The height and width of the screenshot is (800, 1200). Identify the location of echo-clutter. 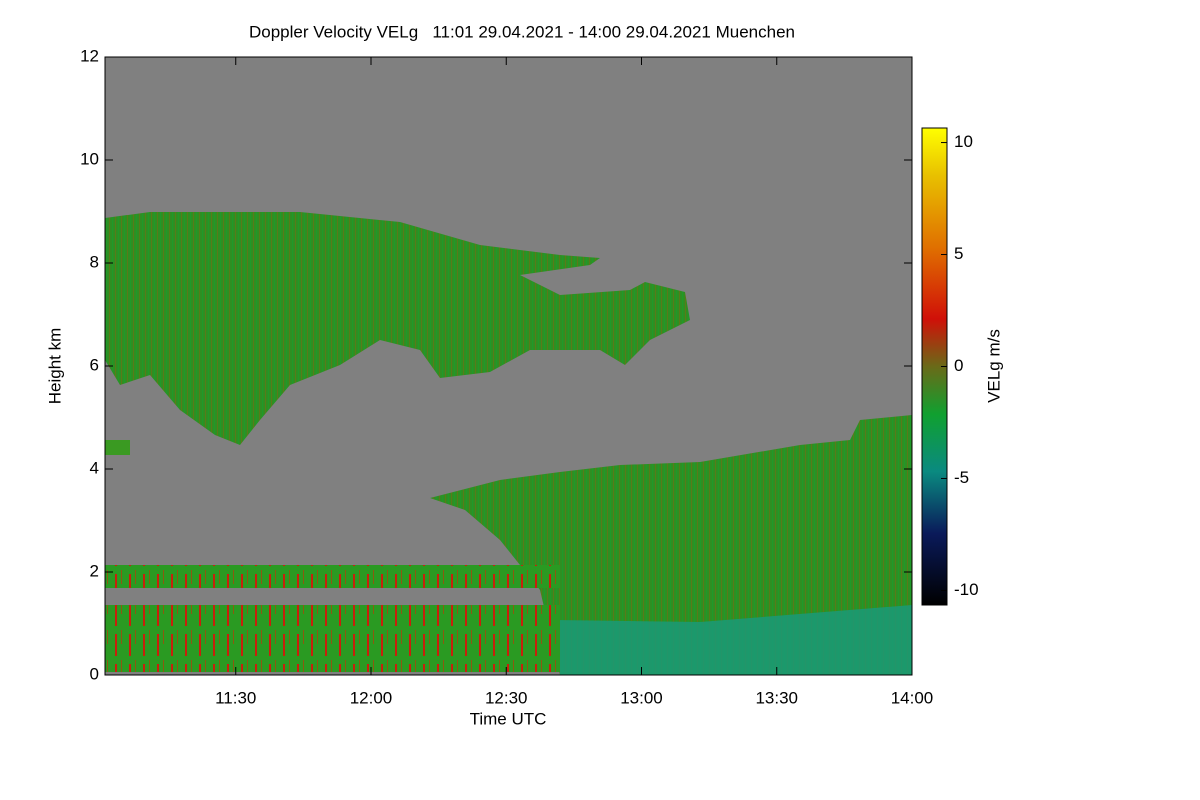
(332, 638).